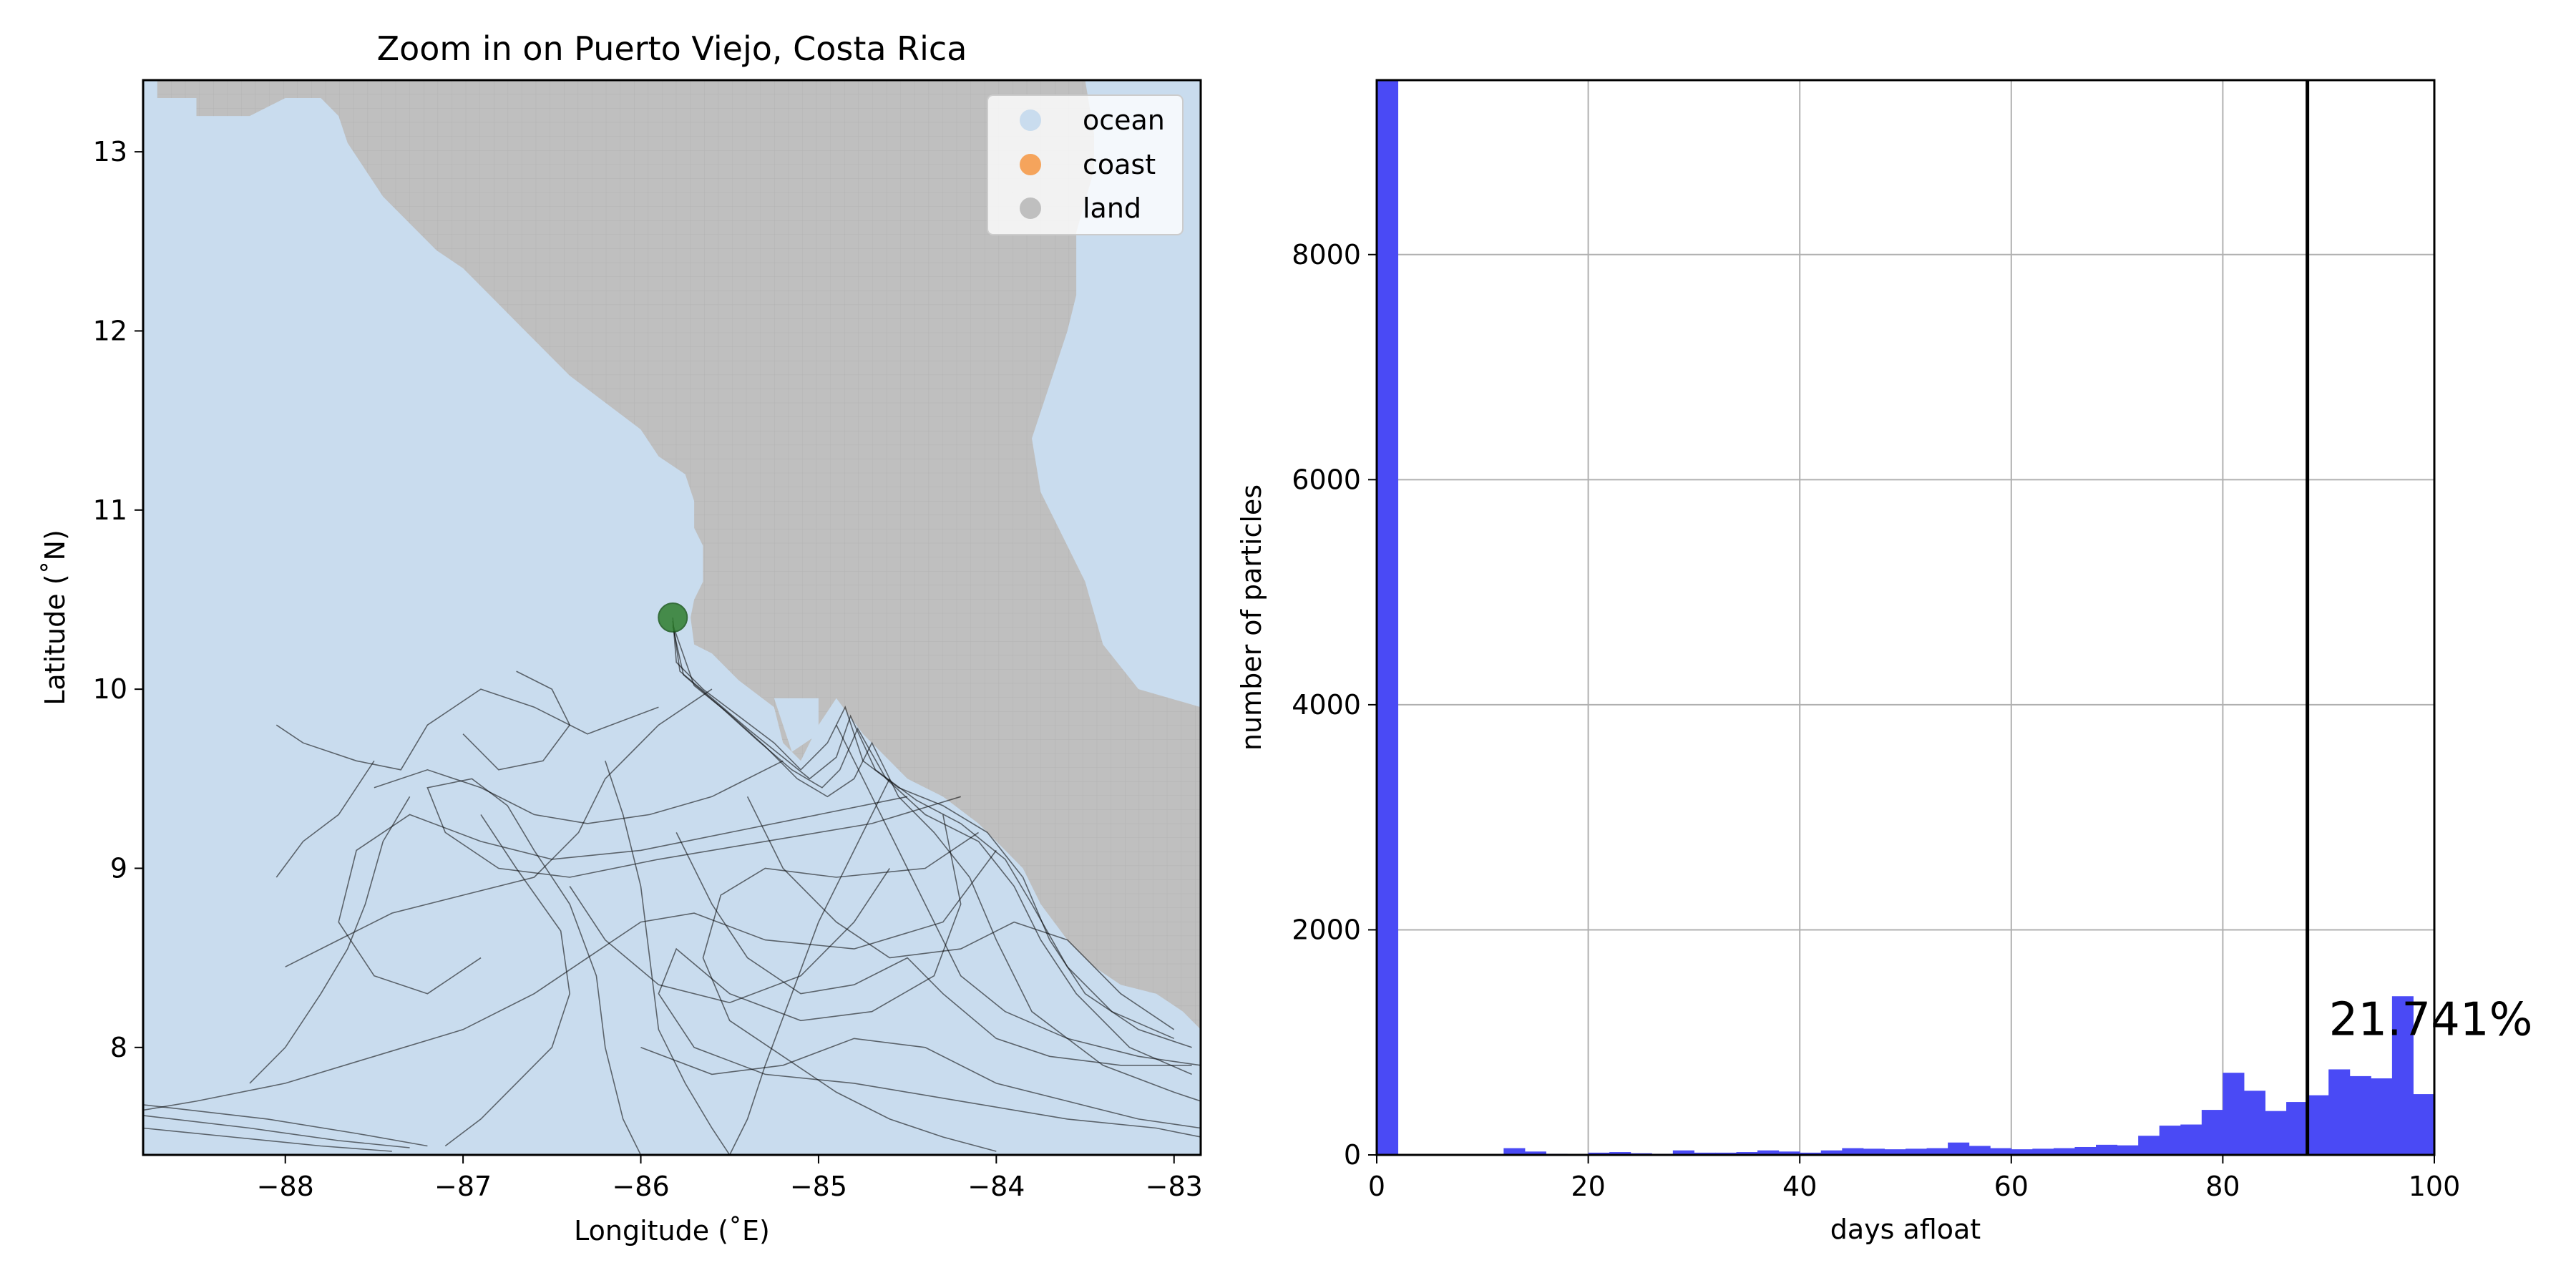 The height and width of the screenshot is (1288, 2576). I want to click on map-y-tick-label: 8, so click(118, 1047).